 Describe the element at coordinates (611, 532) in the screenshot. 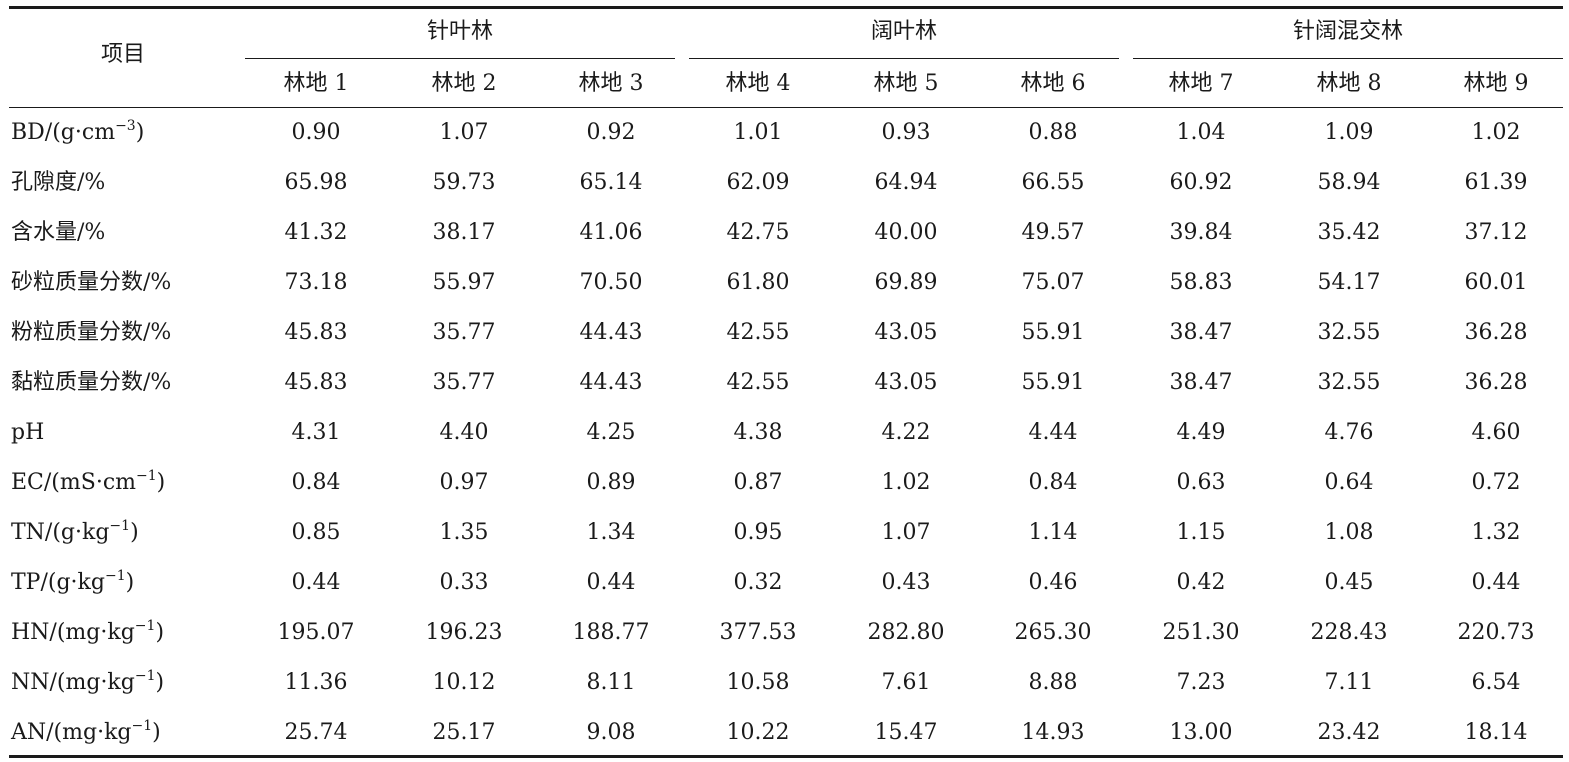

I see `table-cell: 1.34` at that location.